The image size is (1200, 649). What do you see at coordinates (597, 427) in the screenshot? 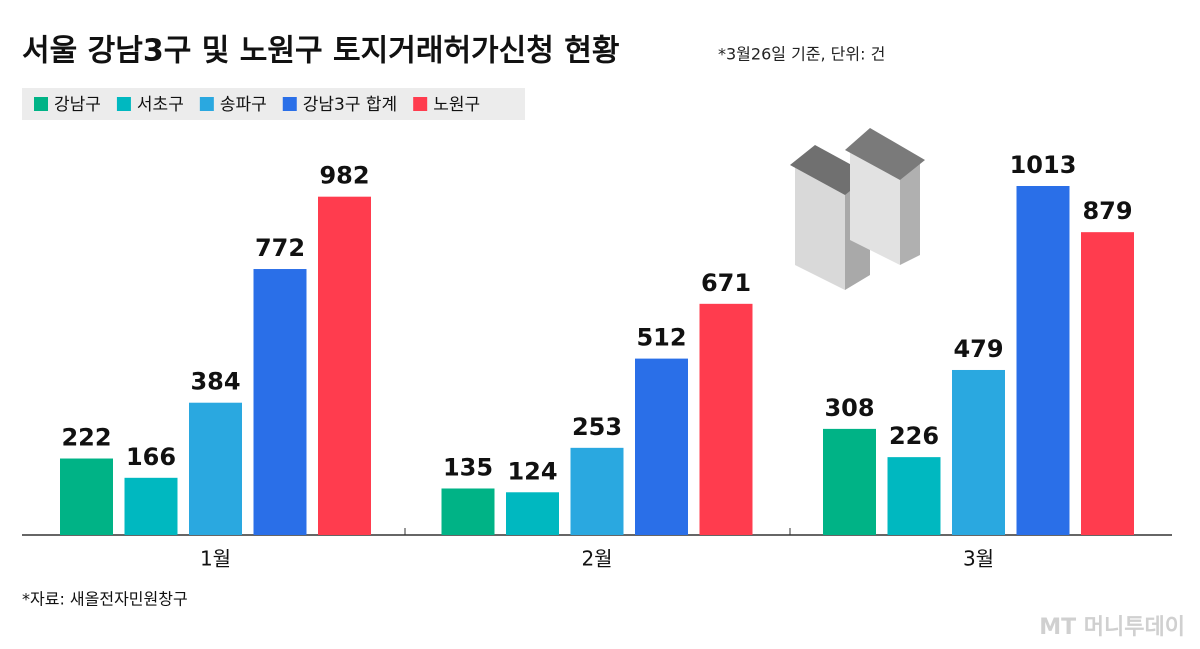
I see `value-label: 253` at bounding box center [597, 427].